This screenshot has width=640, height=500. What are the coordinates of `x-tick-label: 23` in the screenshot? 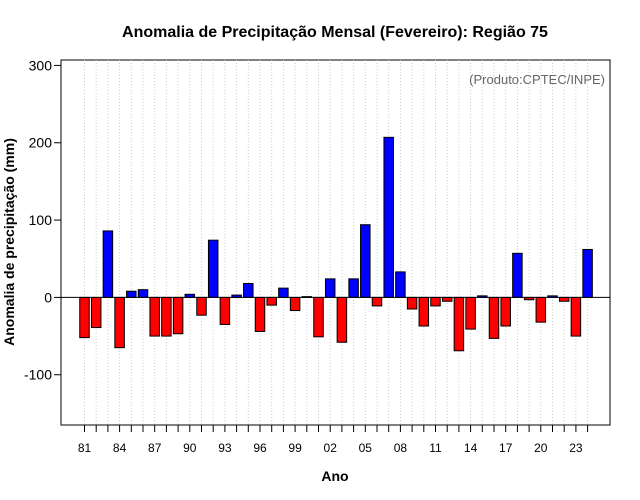 It's located at (576, 448).